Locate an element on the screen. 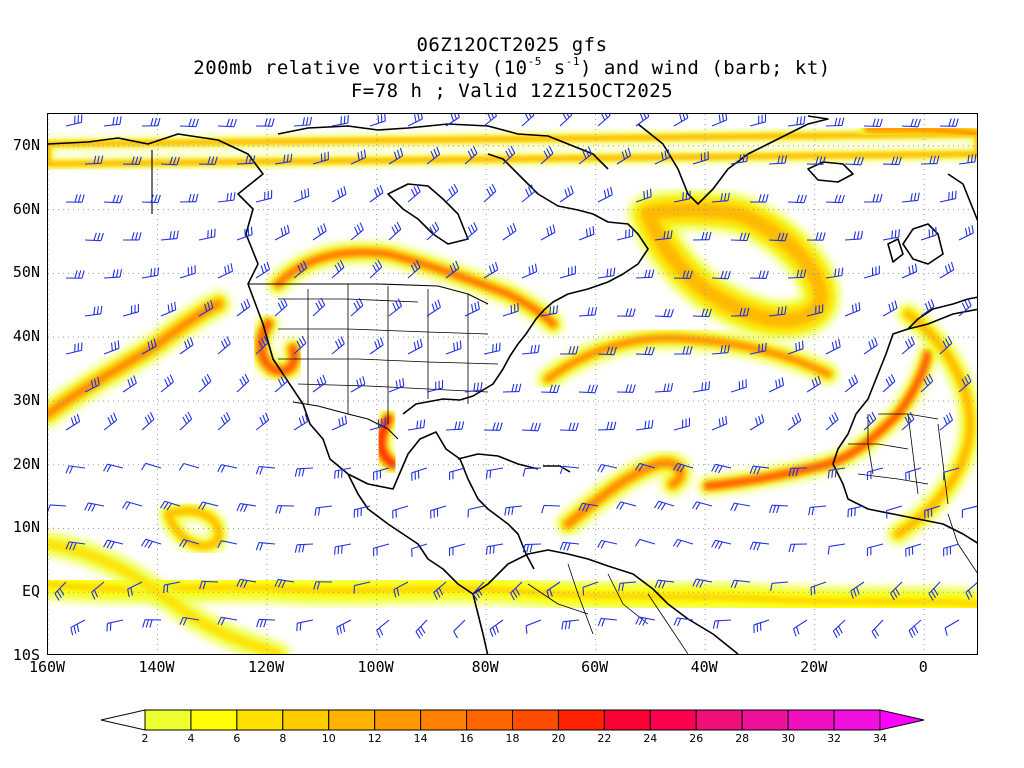 Image resolution: width=1024 pixels, height=768 pixels. map-title-line-1: 06Z12OCT2025 gfs is located at coordinates (512, 45).